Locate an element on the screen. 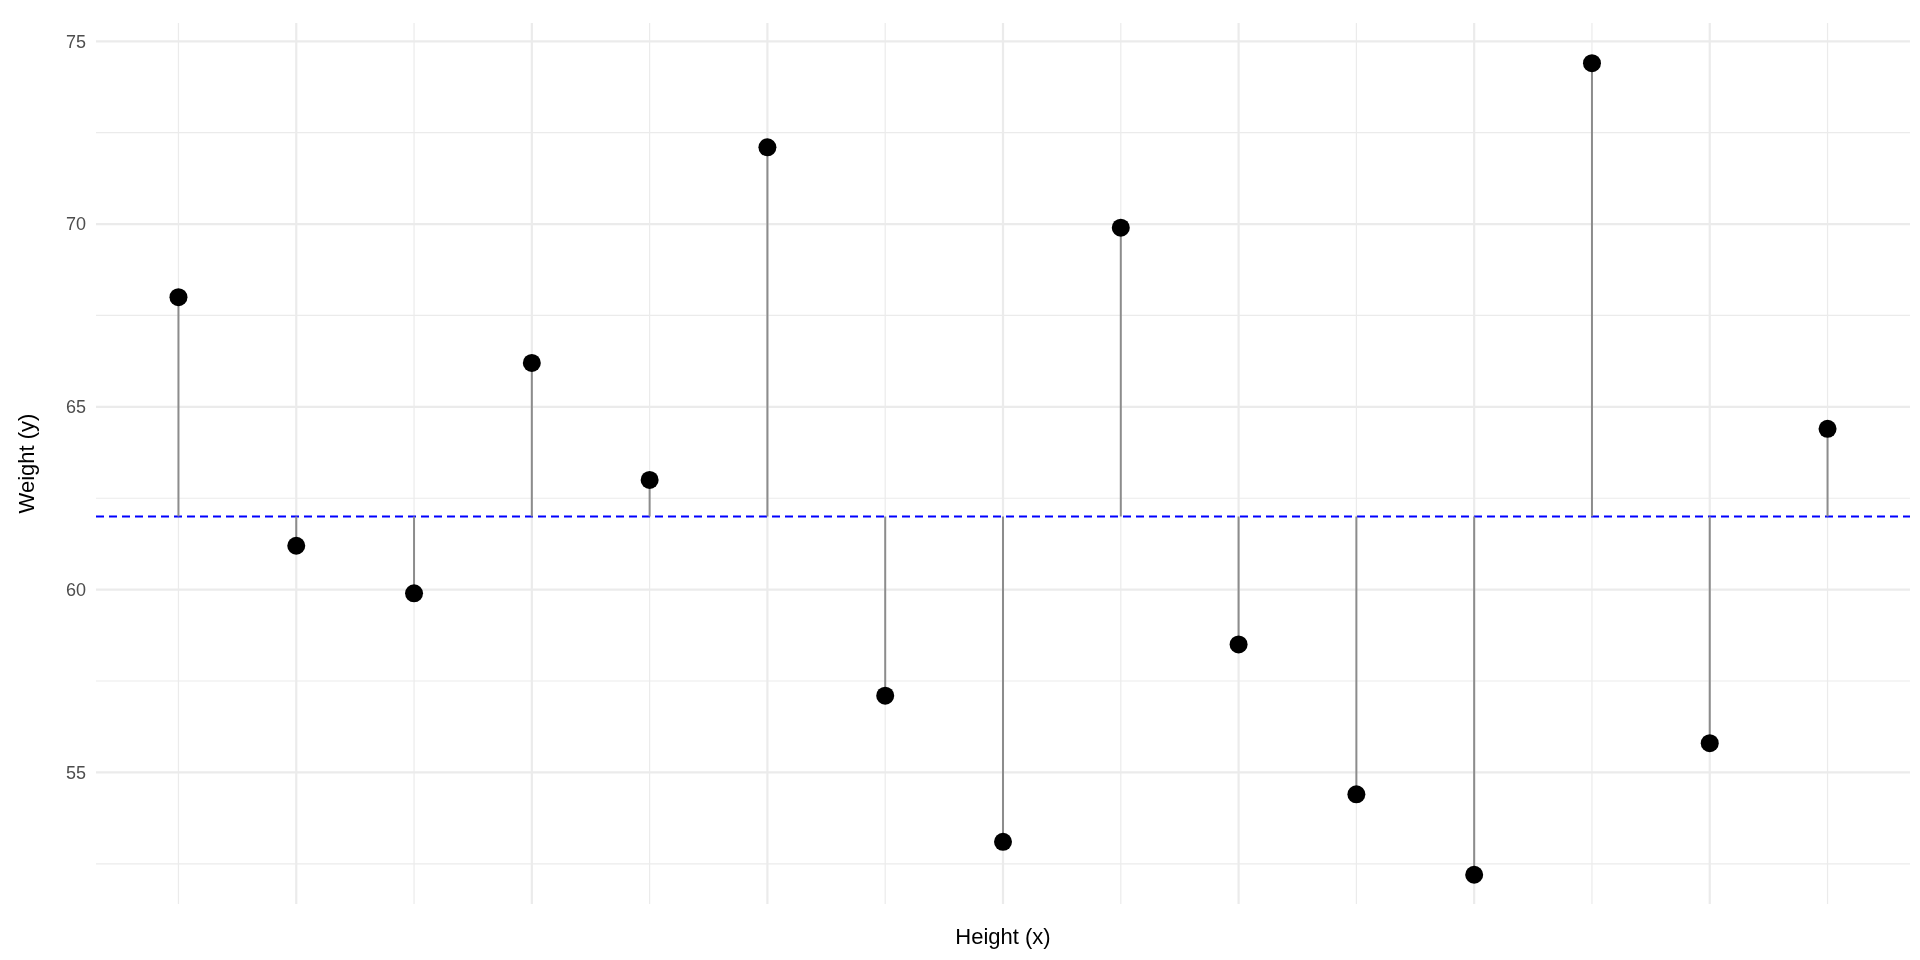 The height and width of the screenshot is (960, 1920). y-tick-label: 65 is located at coordinates (75, 407).